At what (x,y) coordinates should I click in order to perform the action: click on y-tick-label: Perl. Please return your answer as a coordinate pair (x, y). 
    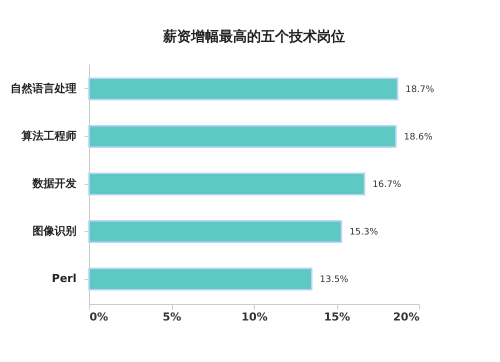
    Looking at the image, I should click on (64, 279).